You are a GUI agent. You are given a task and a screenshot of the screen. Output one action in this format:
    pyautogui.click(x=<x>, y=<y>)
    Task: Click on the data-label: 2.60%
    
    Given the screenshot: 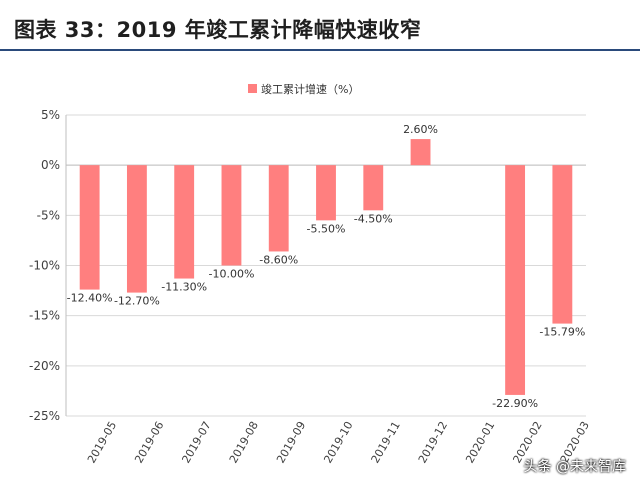 What is the action you would take?
    pyautogui.click(x=420, y=129)
    